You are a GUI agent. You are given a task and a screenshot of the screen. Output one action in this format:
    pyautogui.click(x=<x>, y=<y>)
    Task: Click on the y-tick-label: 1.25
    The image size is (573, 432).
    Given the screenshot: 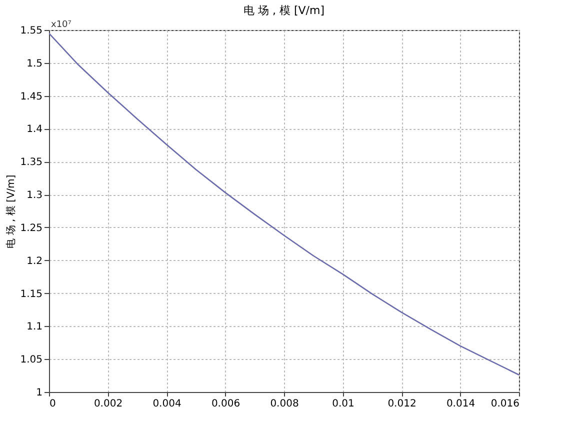 What is the action you would take?
    pyautogui.click(x=31, y=228)
    